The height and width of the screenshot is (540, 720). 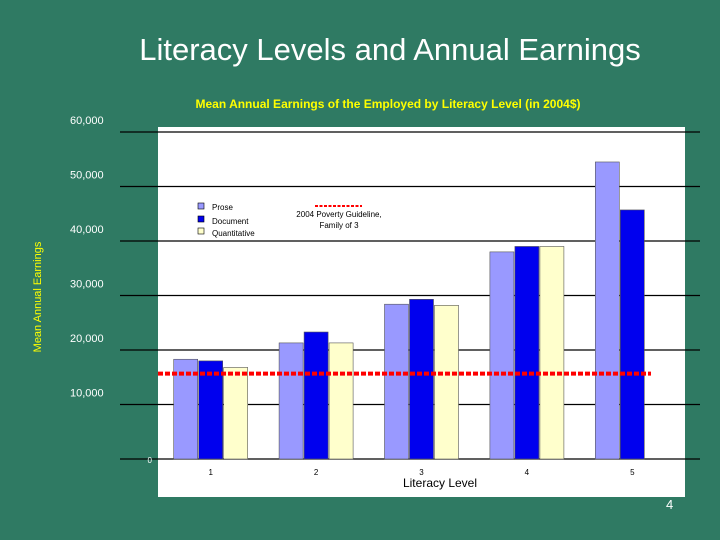 I want to click on legend-swatch-quantitative, so click(x=201, y=231).